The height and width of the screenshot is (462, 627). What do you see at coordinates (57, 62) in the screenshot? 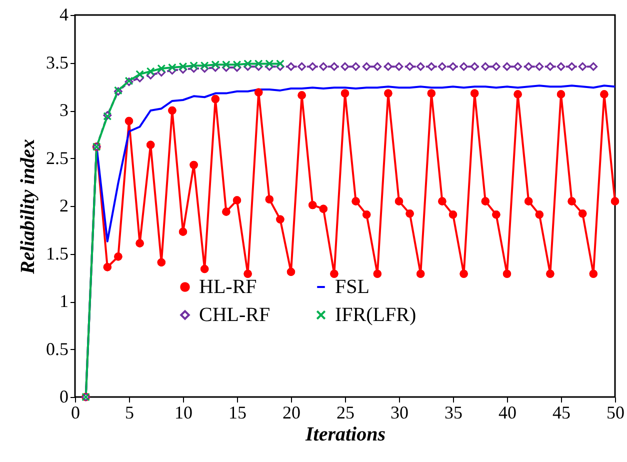
I see `y-tick-label: 3.5` at bounding box center [57, 62].